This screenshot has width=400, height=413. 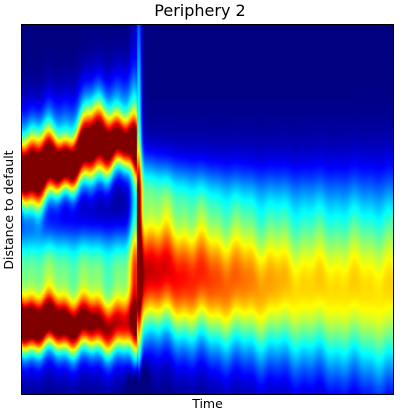 What do you see at coordinates (200, 10) in the screenshot?
I see `chart-title: Periphery 2` at bounding box center [200, 10].